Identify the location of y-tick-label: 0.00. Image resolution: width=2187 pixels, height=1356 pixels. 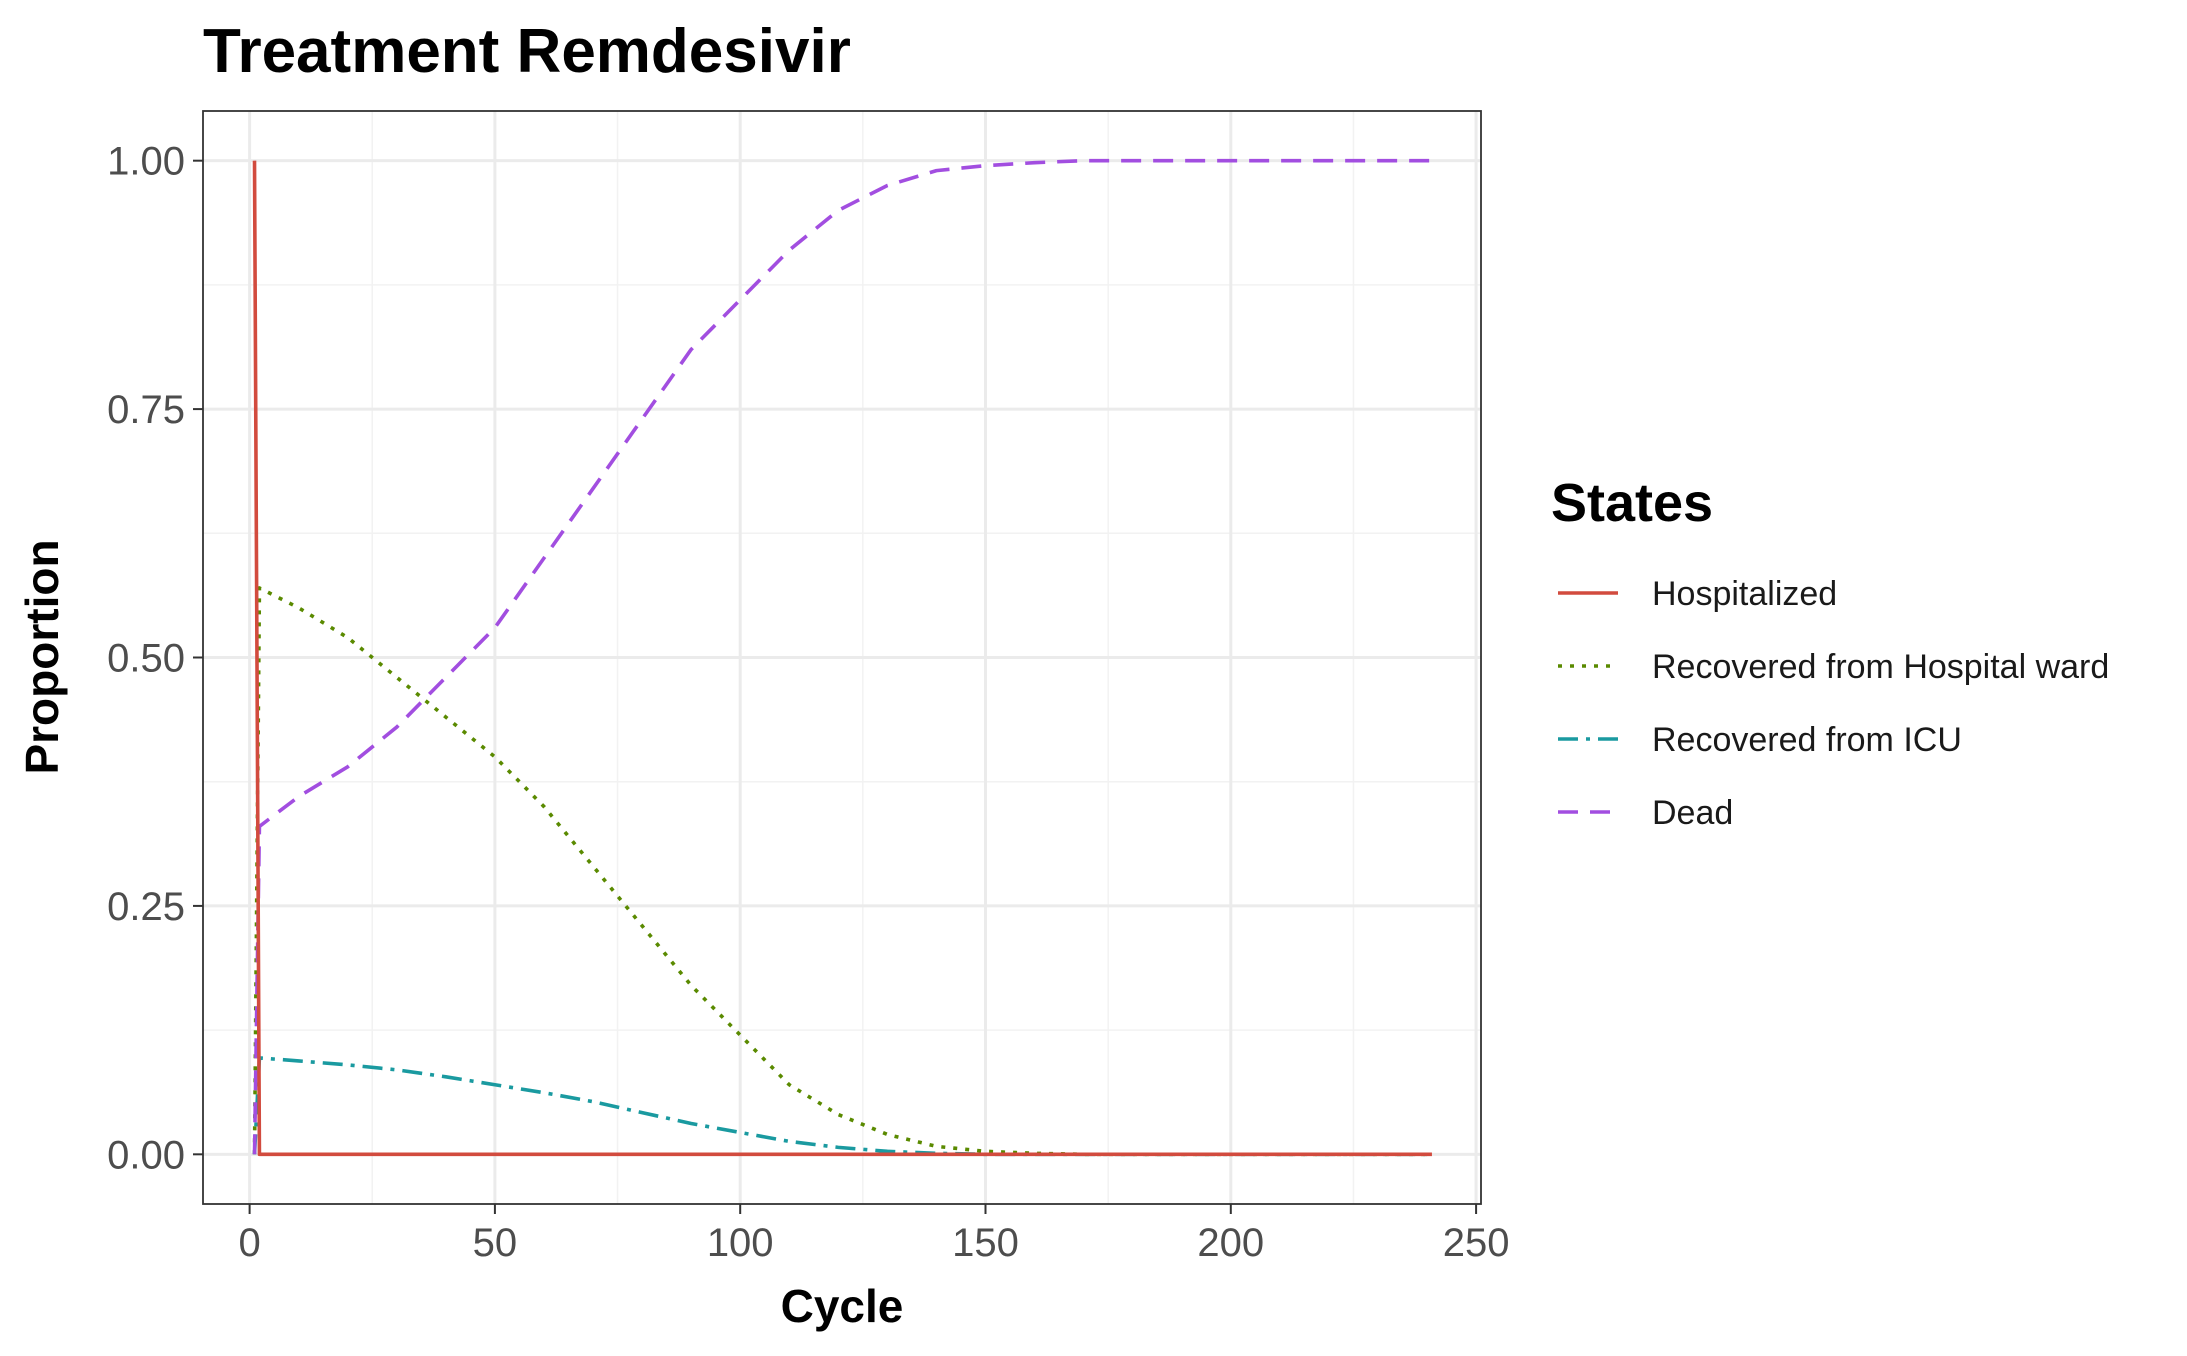
(146, 1155).